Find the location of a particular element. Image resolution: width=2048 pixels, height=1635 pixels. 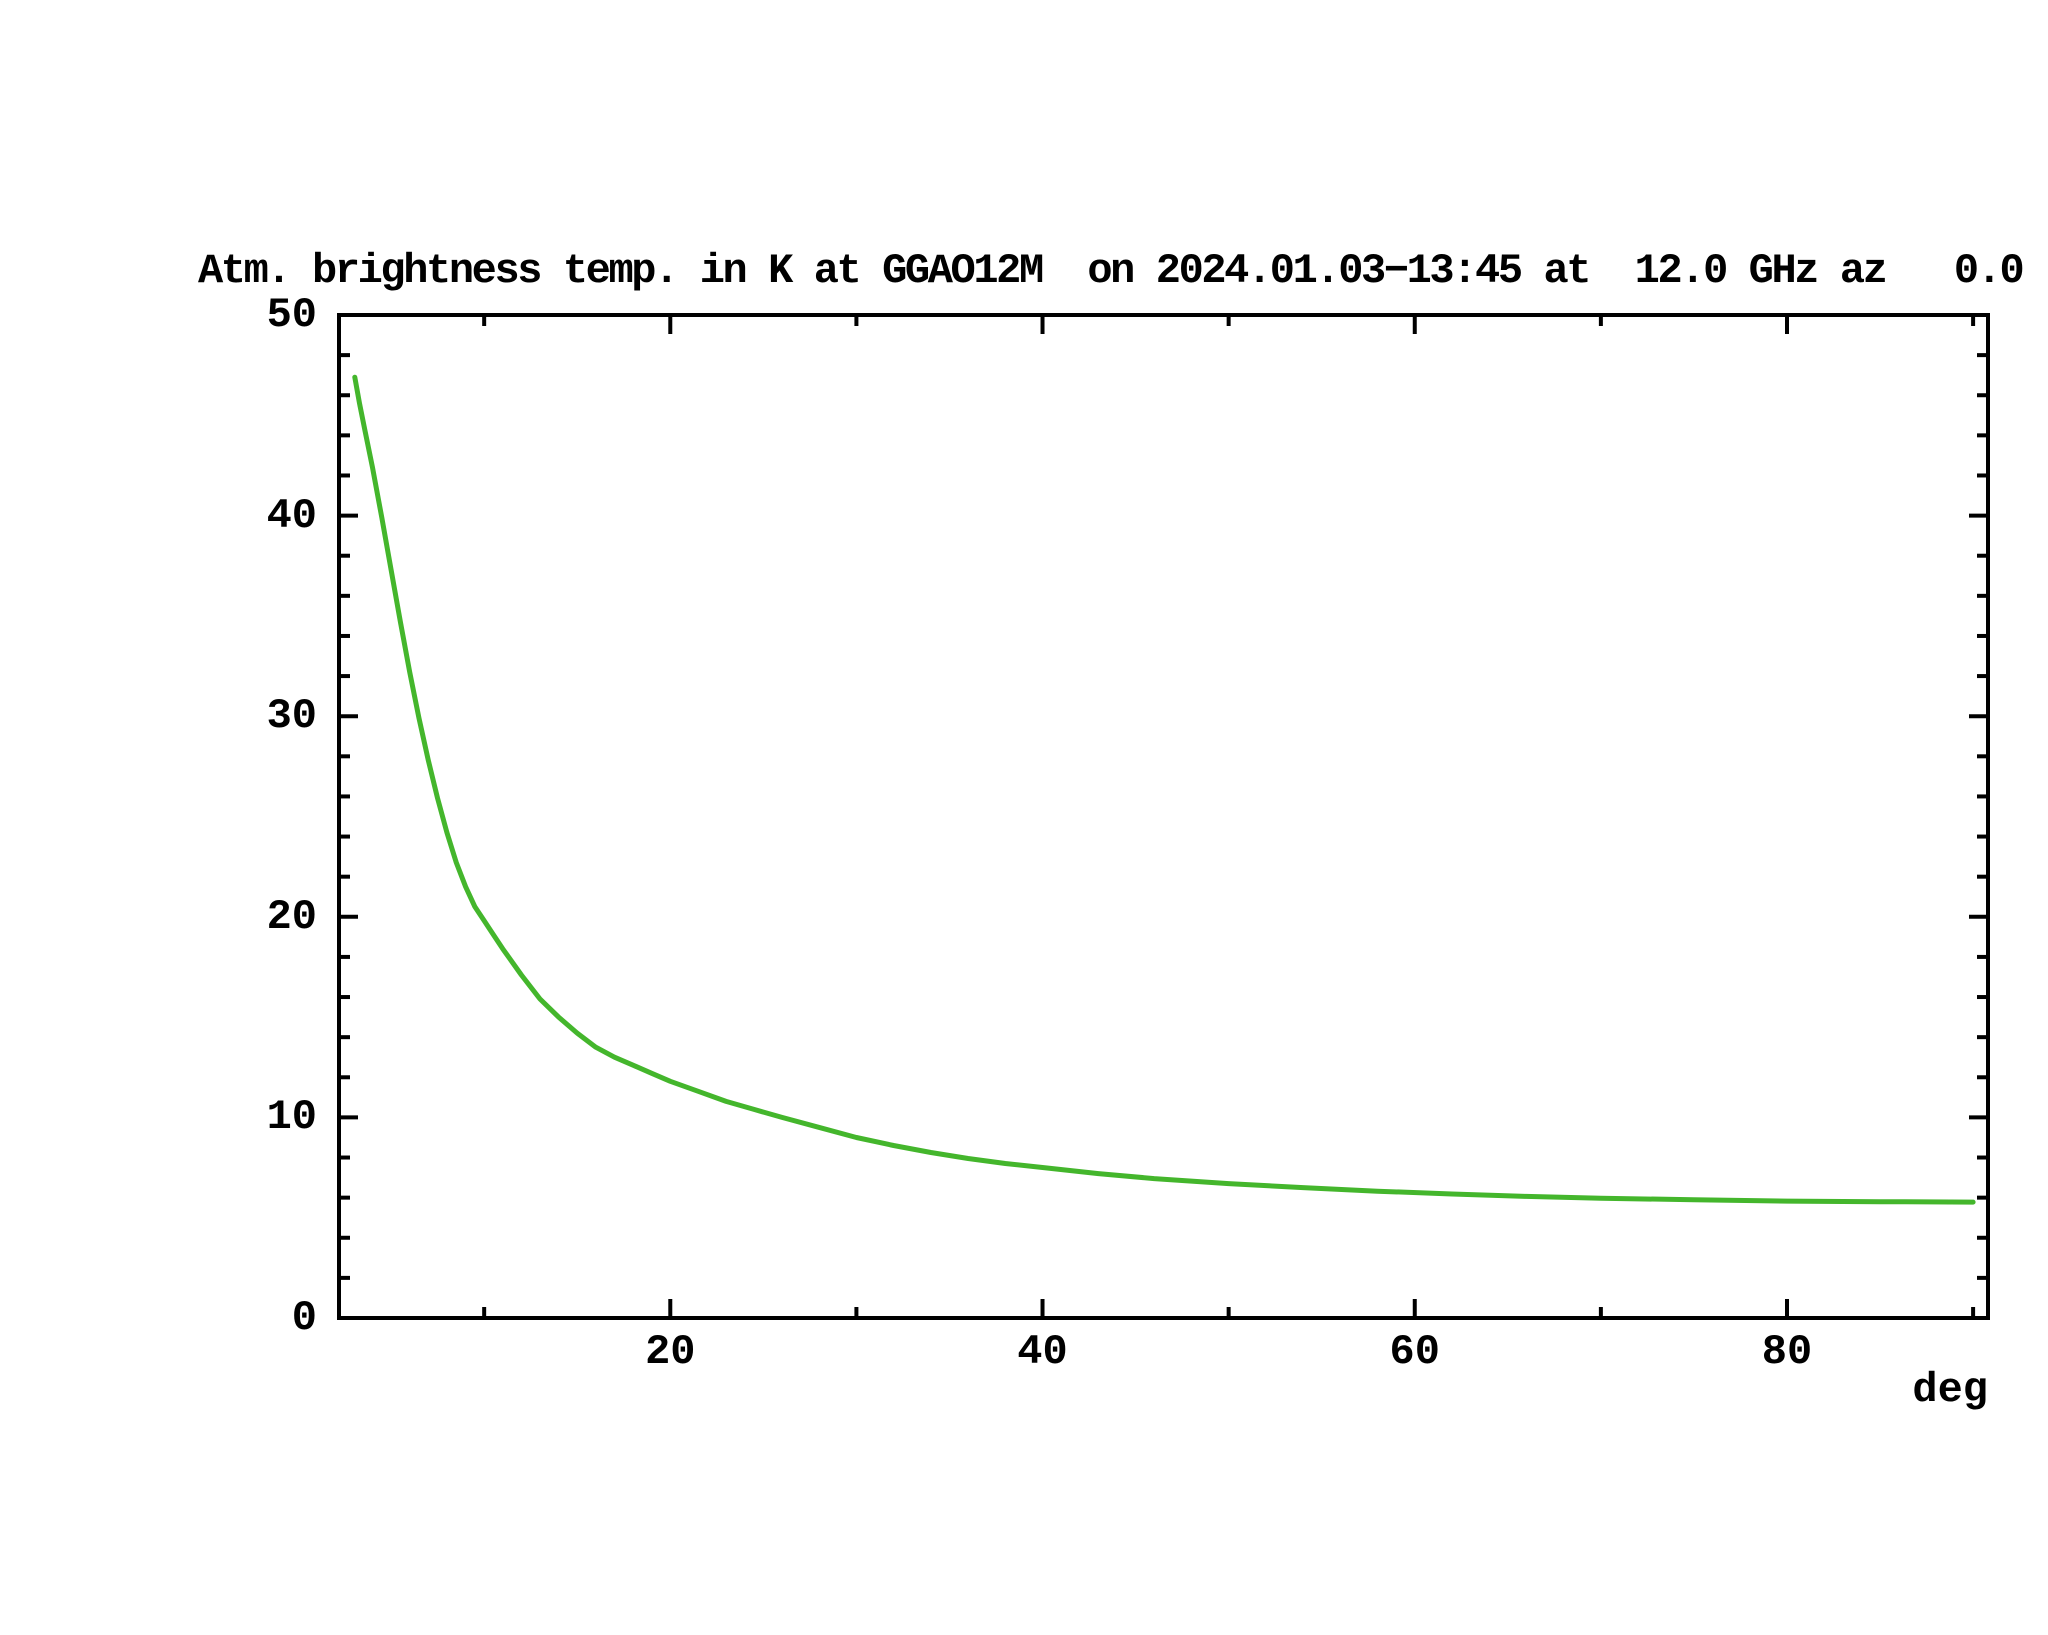

y-tick-label: 30 is located at coordinates (291, 716).